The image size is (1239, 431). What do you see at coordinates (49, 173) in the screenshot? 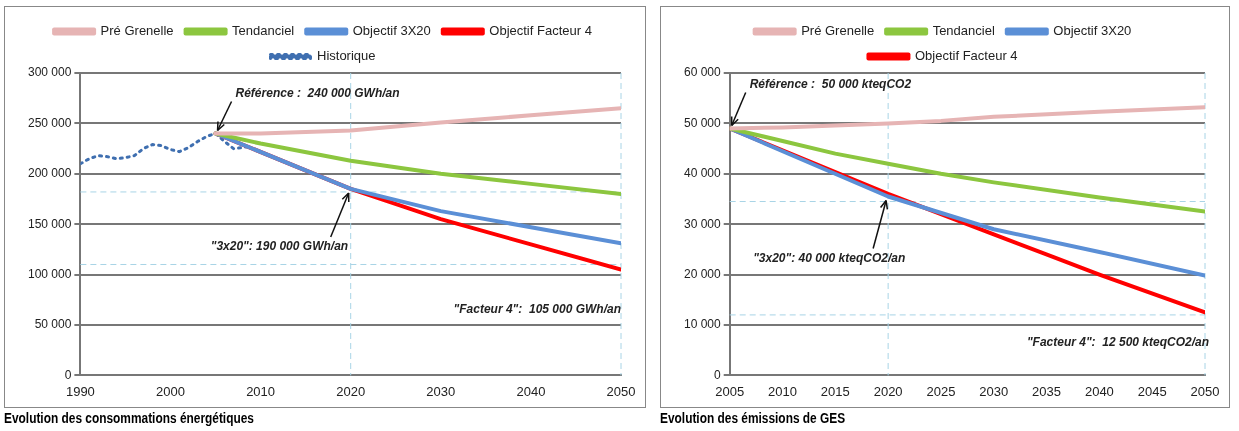
I see `y-tick-label: 200 000` at bounding box center [49, 173].